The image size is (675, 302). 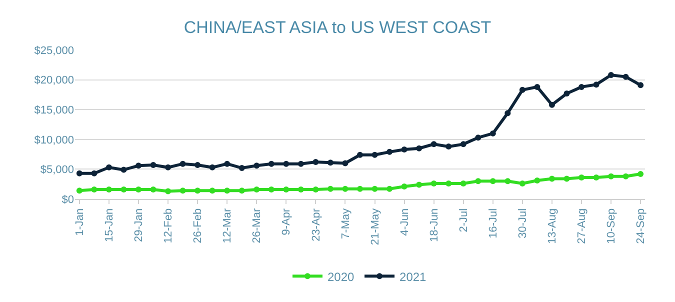 What do you see at coordinates (228, 226) in the screenshot?
I see `x-tick-label: 12-Mar` at bounding box center [228, 226].